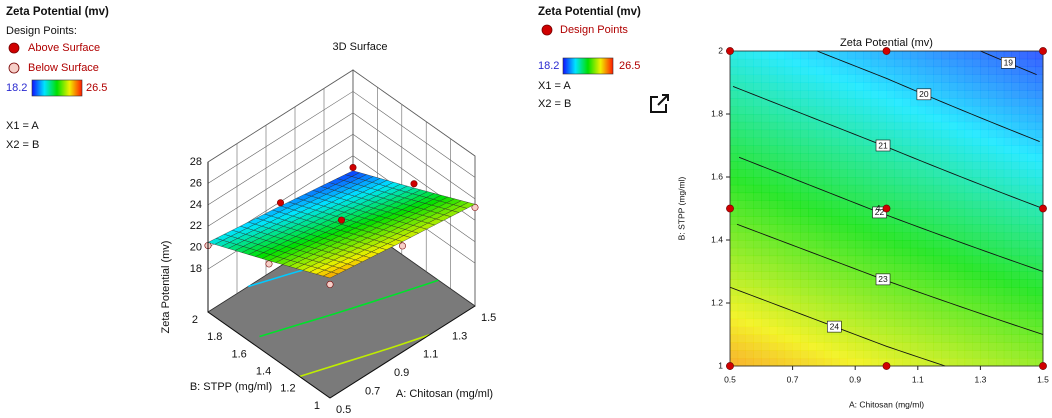 Image resolution: width=1052 pixels, height=418 pixels. I want to click on design-point, so click(414, 184).